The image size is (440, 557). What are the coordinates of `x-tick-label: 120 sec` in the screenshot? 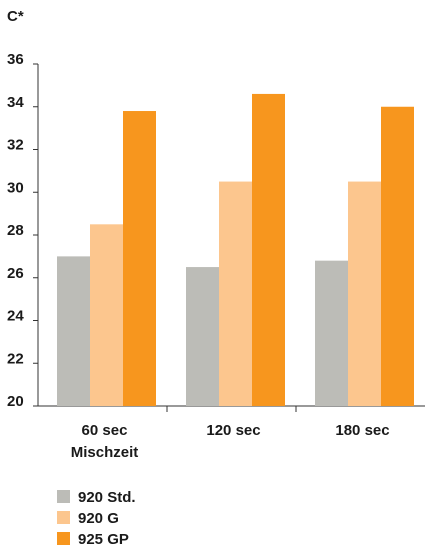 It's located at (233, 430).